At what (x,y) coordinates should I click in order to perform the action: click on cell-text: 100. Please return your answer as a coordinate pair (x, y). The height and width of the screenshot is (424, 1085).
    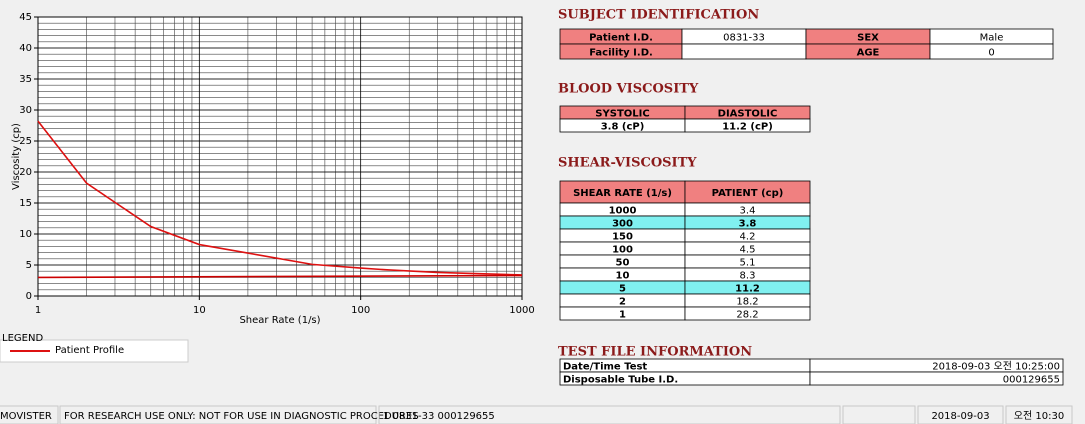
    Looking at the image, I should click on (622, 250).